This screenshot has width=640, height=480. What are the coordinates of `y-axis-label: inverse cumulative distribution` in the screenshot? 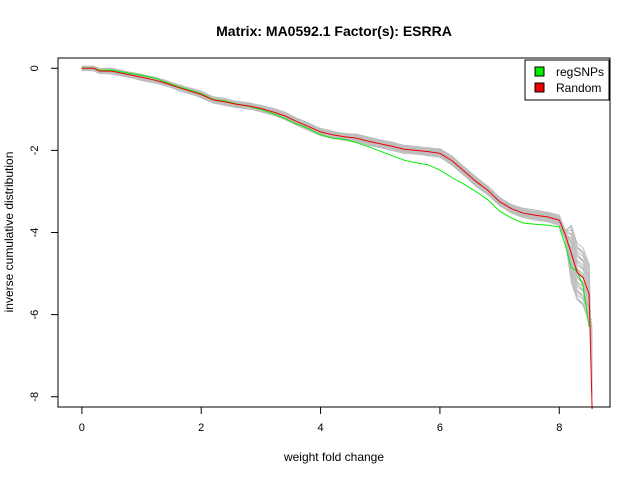 It's located at (9, 232).